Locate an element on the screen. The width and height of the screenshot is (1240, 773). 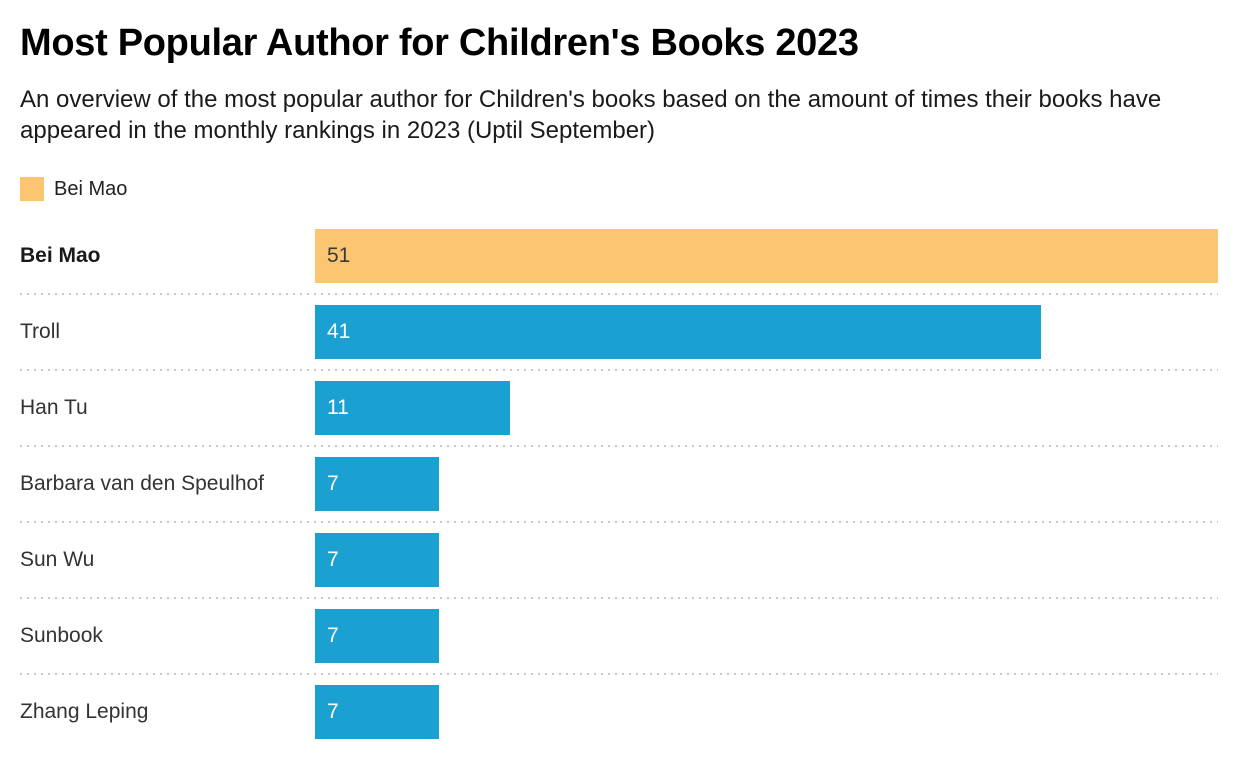
bar-row: Troll 41 is located at coordinates (619, 332).